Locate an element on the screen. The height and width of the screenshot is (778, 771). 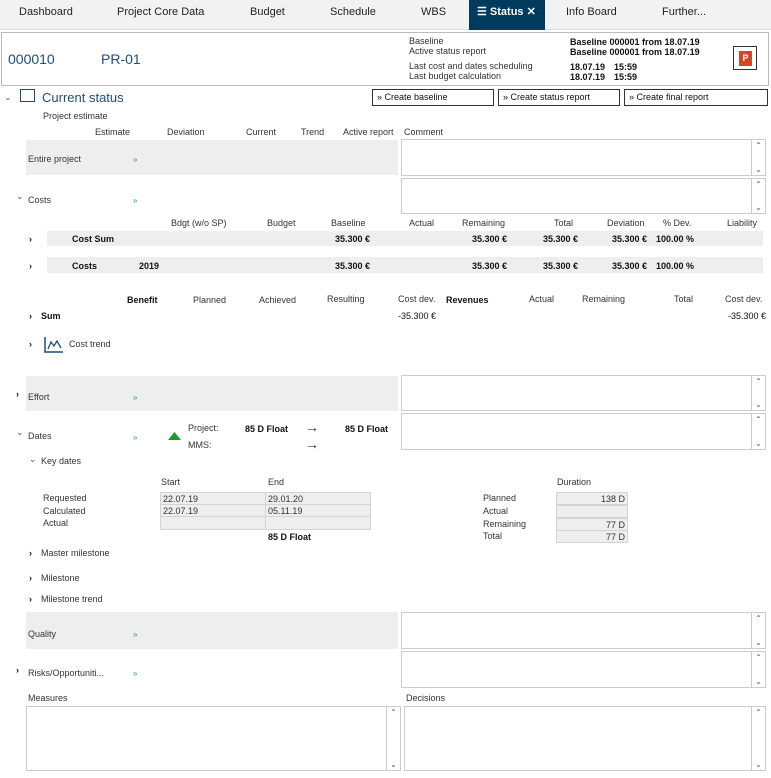
column-header: Deviation is located at coordinates (186, 132).